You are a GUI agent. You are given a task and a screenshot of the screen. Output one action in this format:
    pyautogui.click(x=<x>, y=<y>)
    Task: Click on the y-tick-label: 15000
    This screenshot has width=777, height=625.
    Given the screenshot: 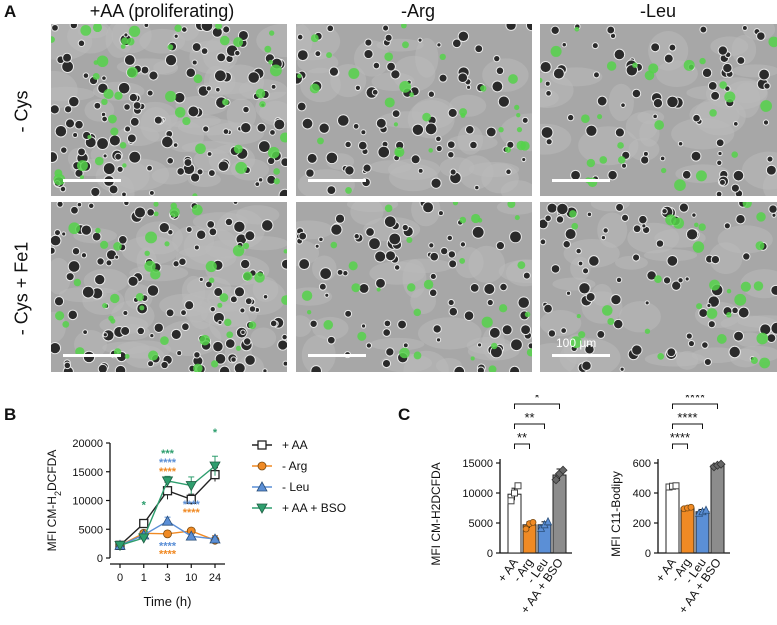 What is the action you would take?
    pyautogui.click(x=477, y=464)
    